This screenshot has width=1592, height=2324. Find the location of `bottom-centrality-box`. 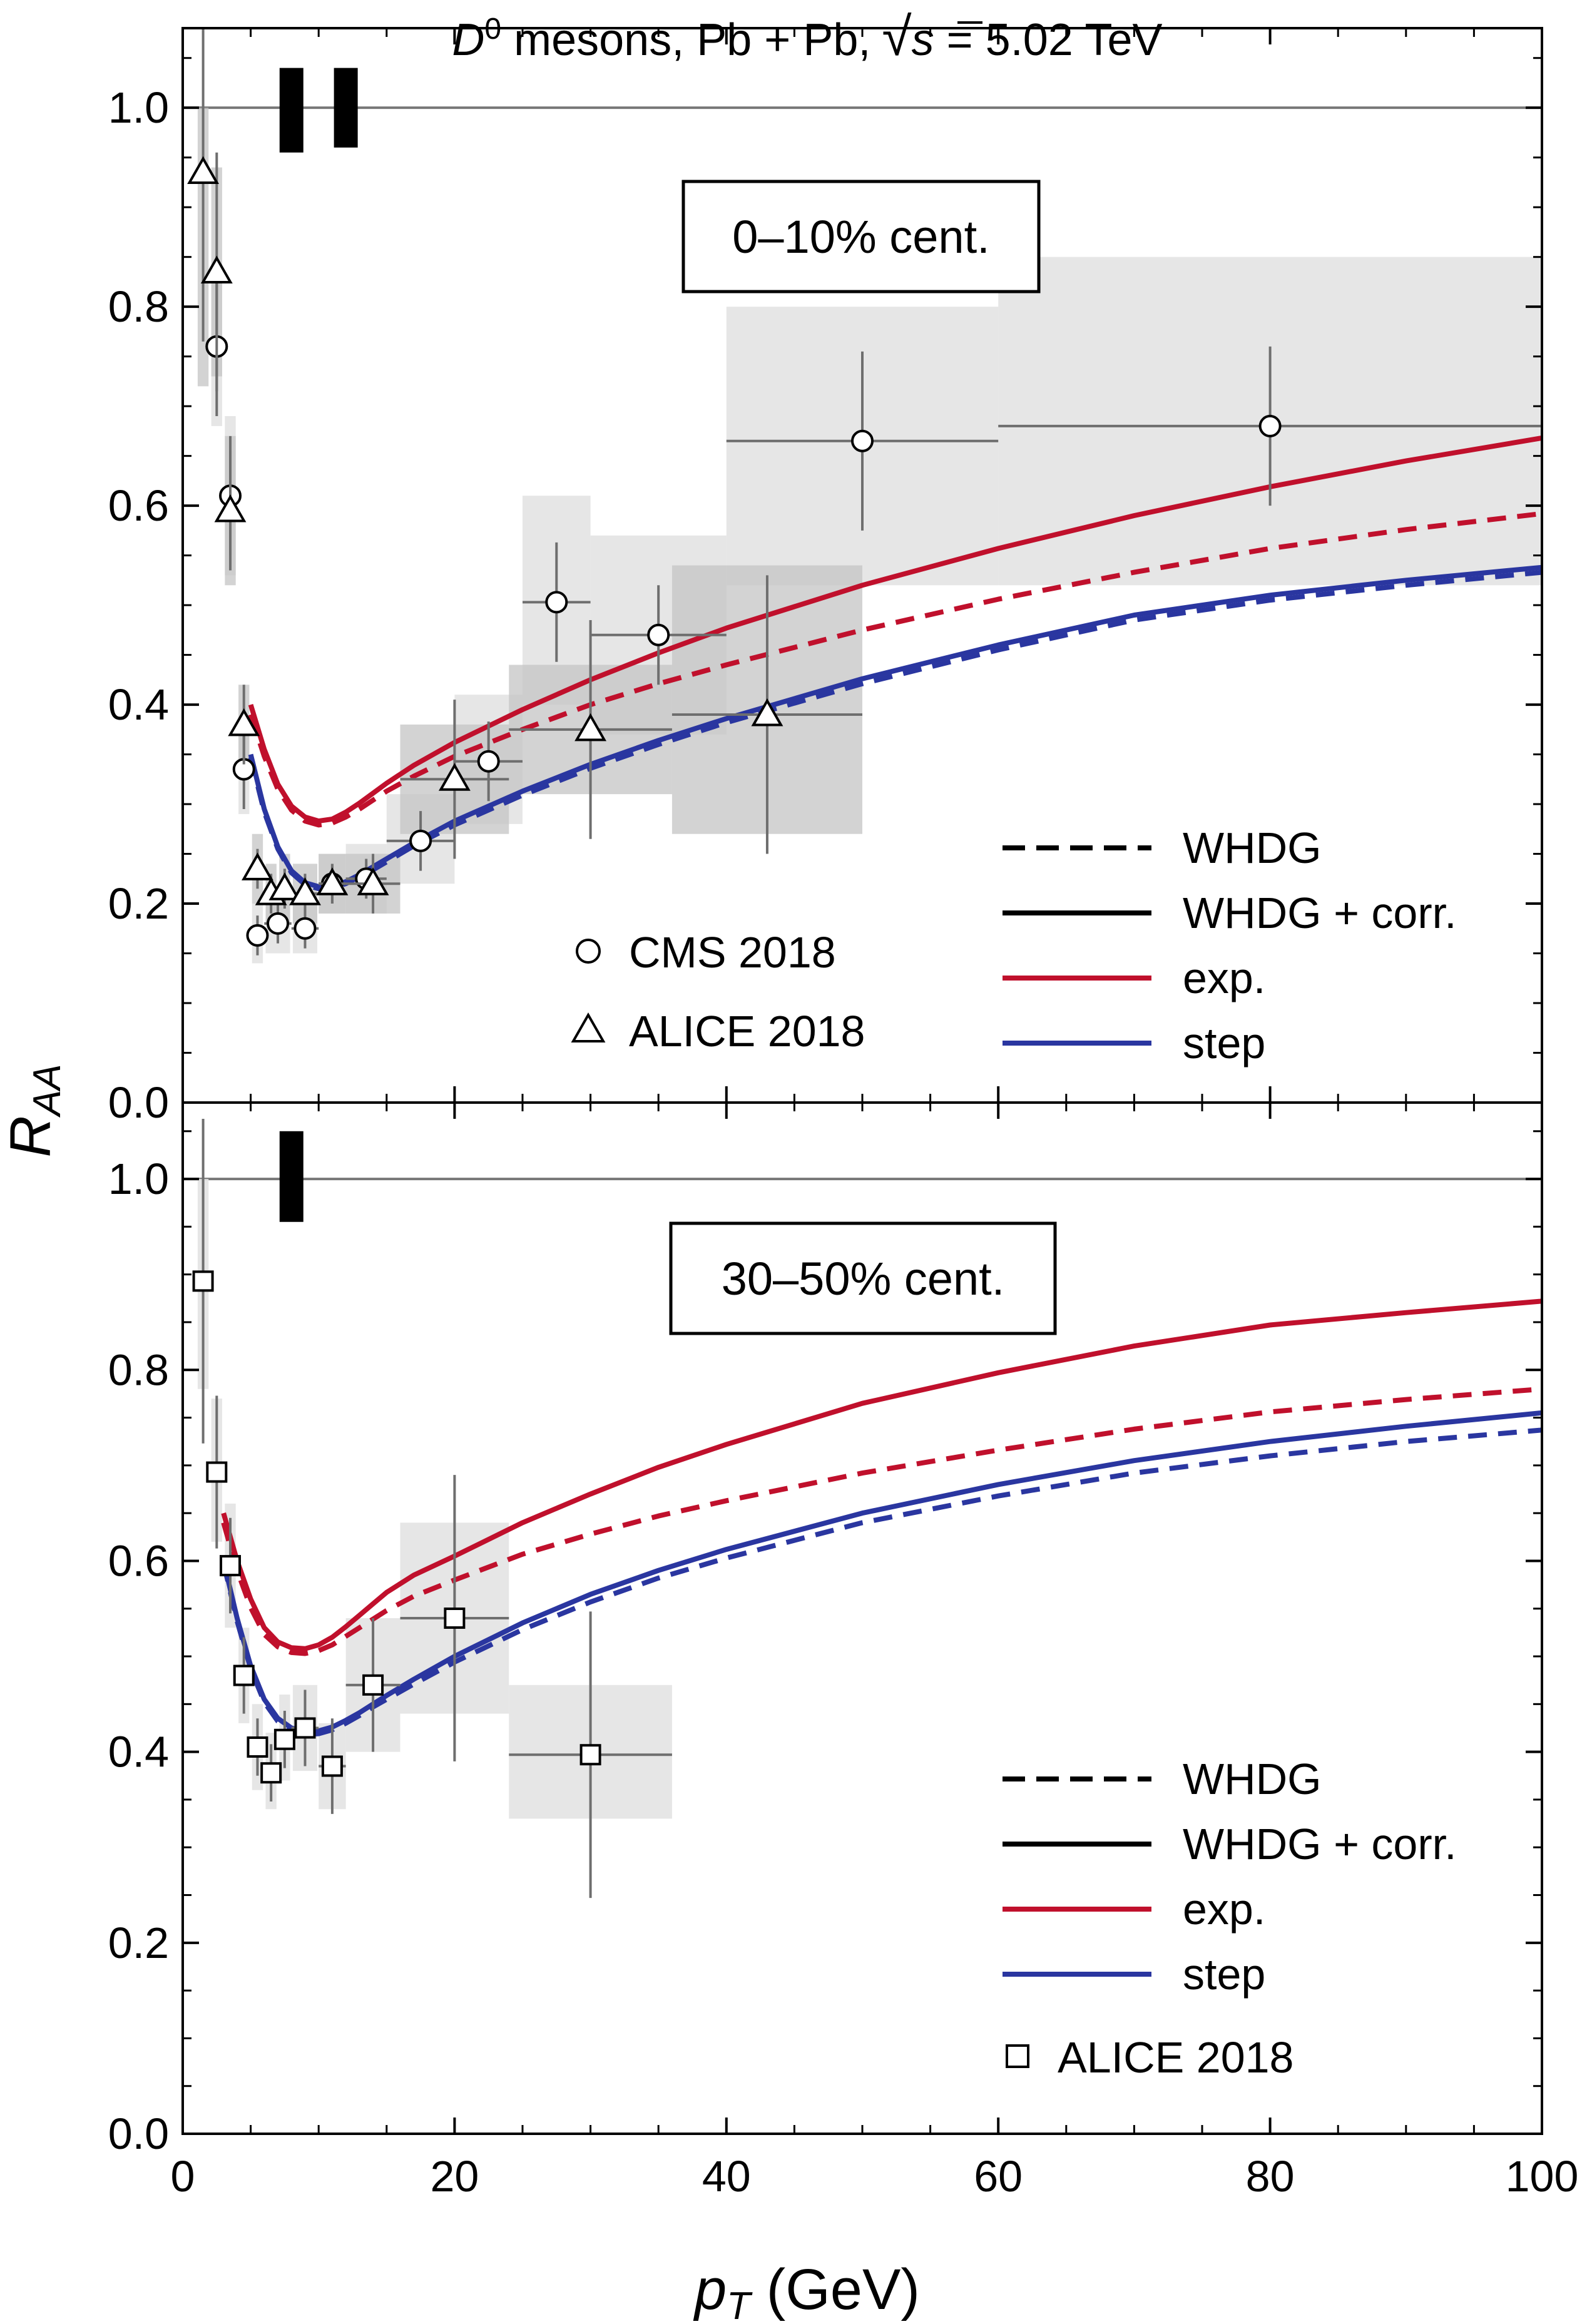

bottom-centrality-box is located at coordinates (863, 1278).